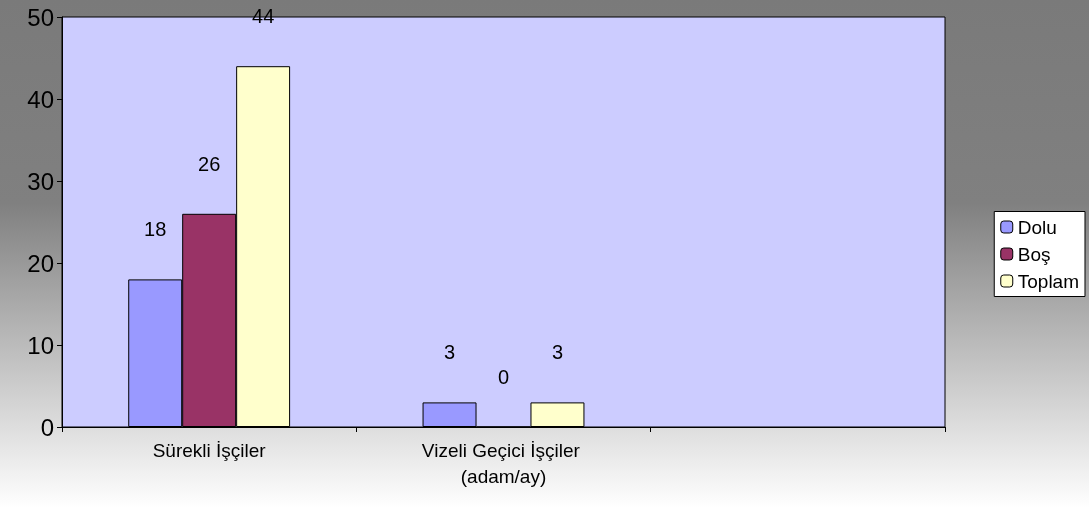 This screenshot has height=508, width=1089. Describe the element at coordinates (155, 229) in the screenshot. I see `data-label: 18` at that location.